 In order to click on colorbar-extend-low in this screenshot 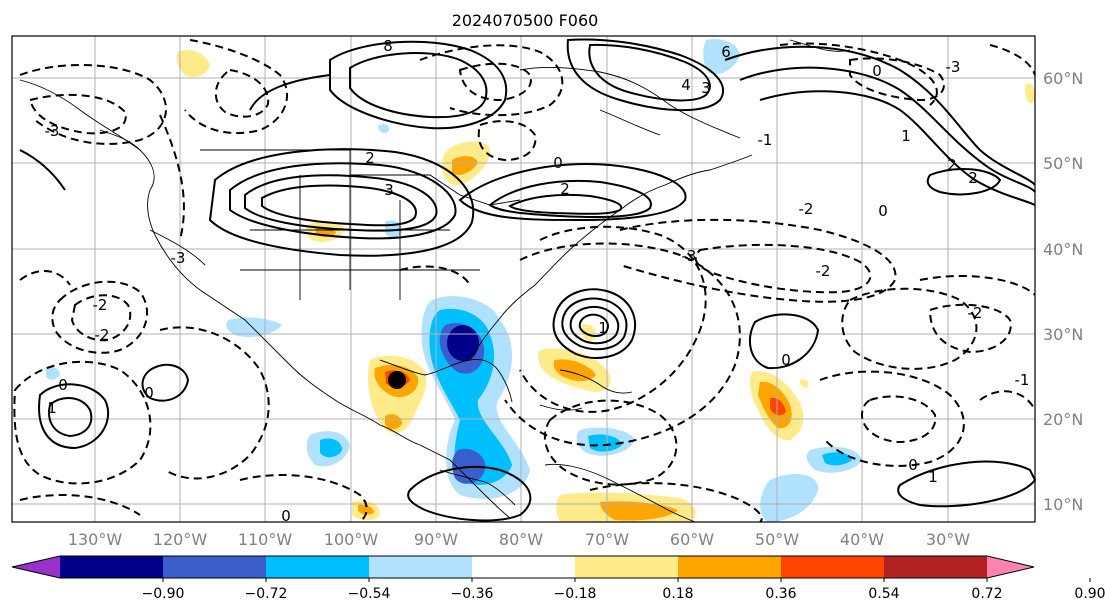, I will do `click(36, 567)`.